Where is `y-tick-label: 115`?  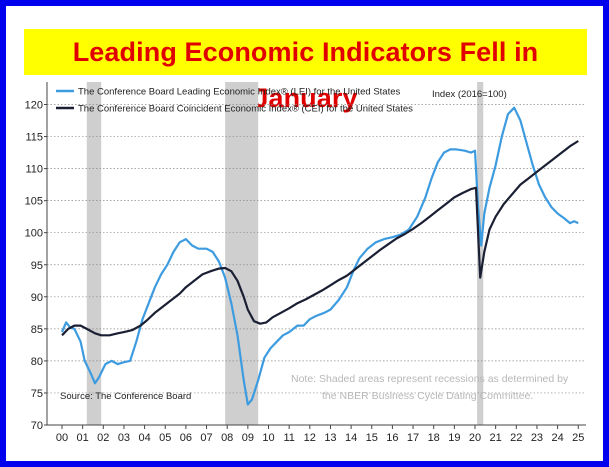
y-tick-label: 115 is located at coordinates (34, 138).